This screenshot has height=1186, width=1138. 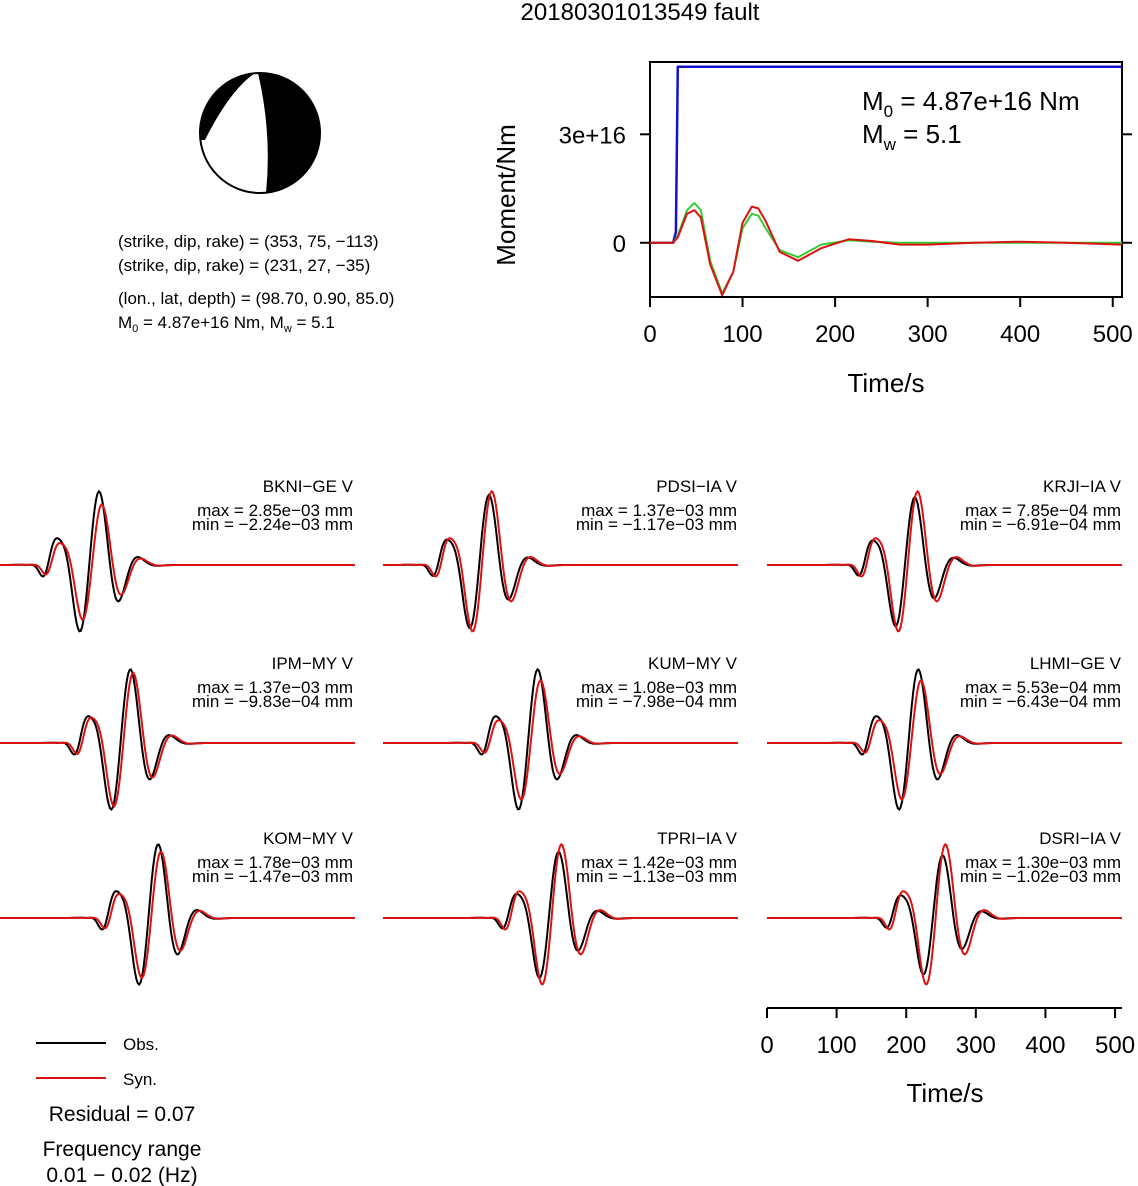 What do you see at coordinates (1040, 701) in the screenshot?
I see `station-min: min = −6.43e−04 mm` at bounding box center [1040, 701].